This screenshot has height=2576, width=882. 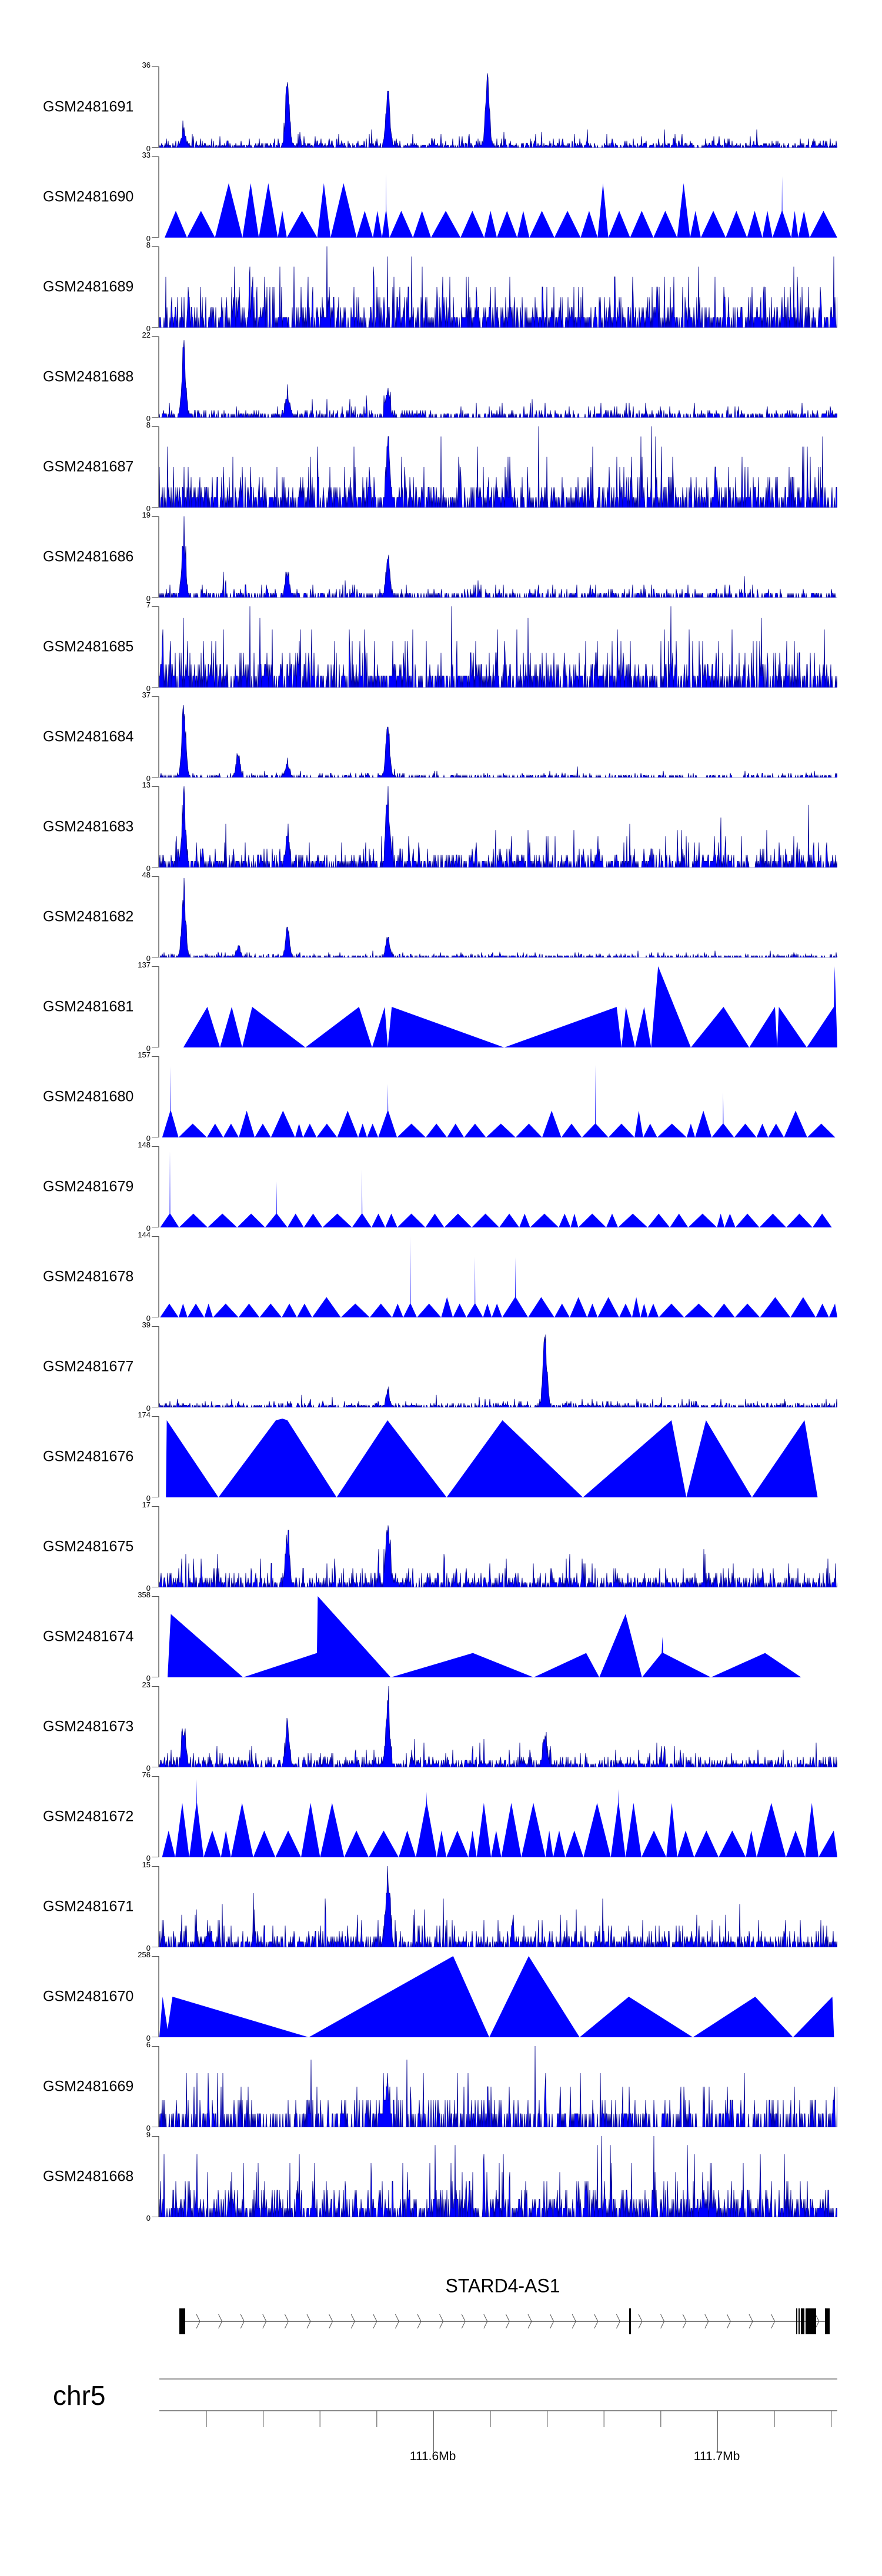 I want to click on y-max-label: 19, so click(x=146, y=514).